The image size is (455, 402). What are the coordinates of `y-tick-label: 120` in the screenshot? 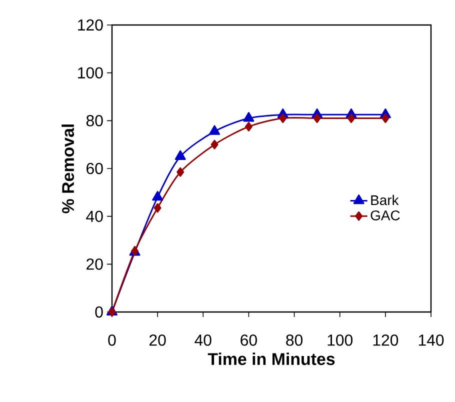 It's located at (90, 25).